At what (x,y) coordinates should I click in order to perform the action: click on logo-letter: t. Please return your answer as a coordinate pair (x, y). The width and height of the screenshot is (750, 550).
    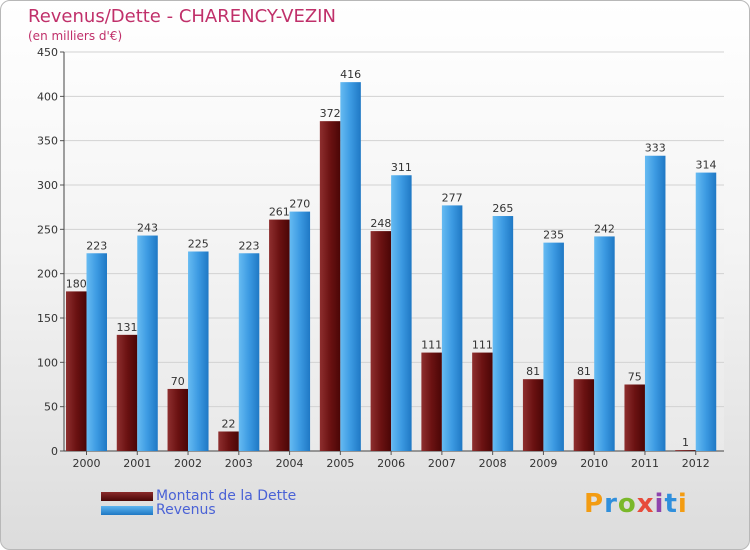
    Looking at the image, I should click on (671, 504).